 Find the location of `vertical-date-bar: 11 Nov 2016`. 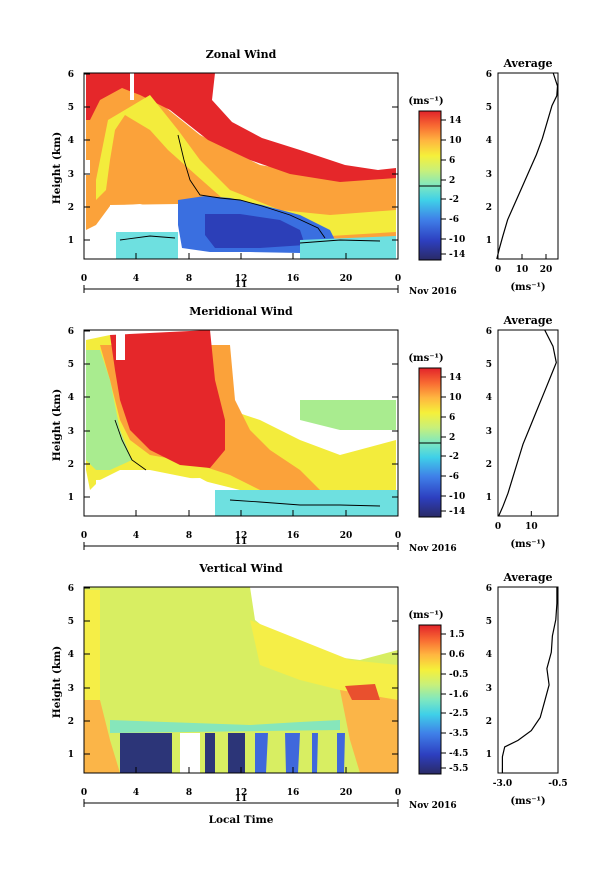

vertical-date-bar: 11 Nov 2016 is located at coordinates (270, 802).